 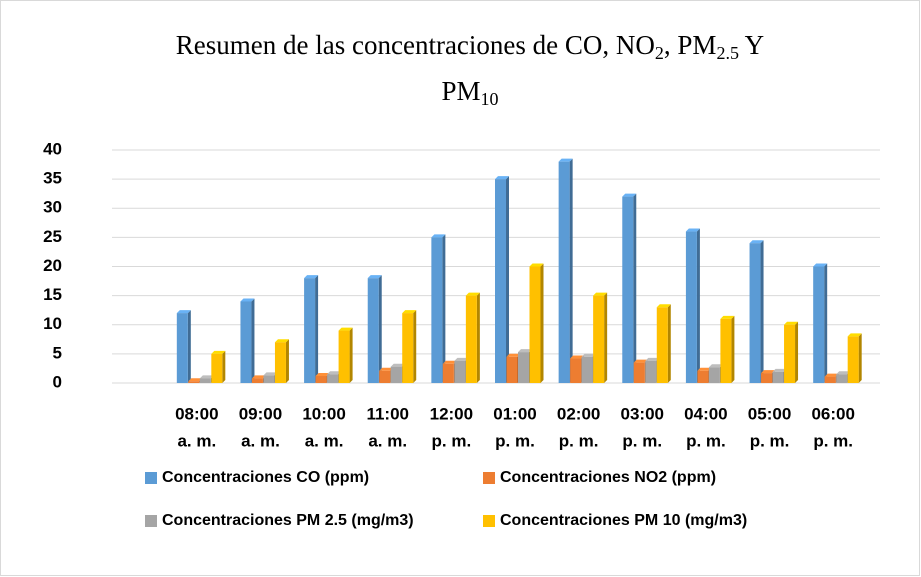 What do you see at coordinates (578, 413) in the screenshot?
I see `x-tick-label: 02:00` at bounding box center [578, 413].